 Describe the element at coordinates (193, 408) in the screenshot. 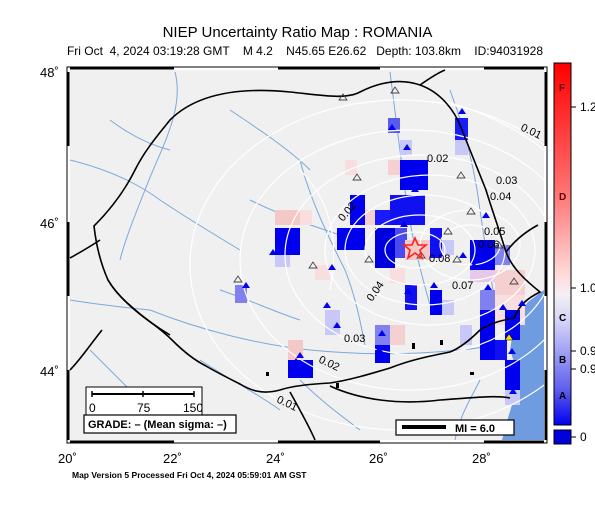

I see `scale-tick-label: 150` at that location.